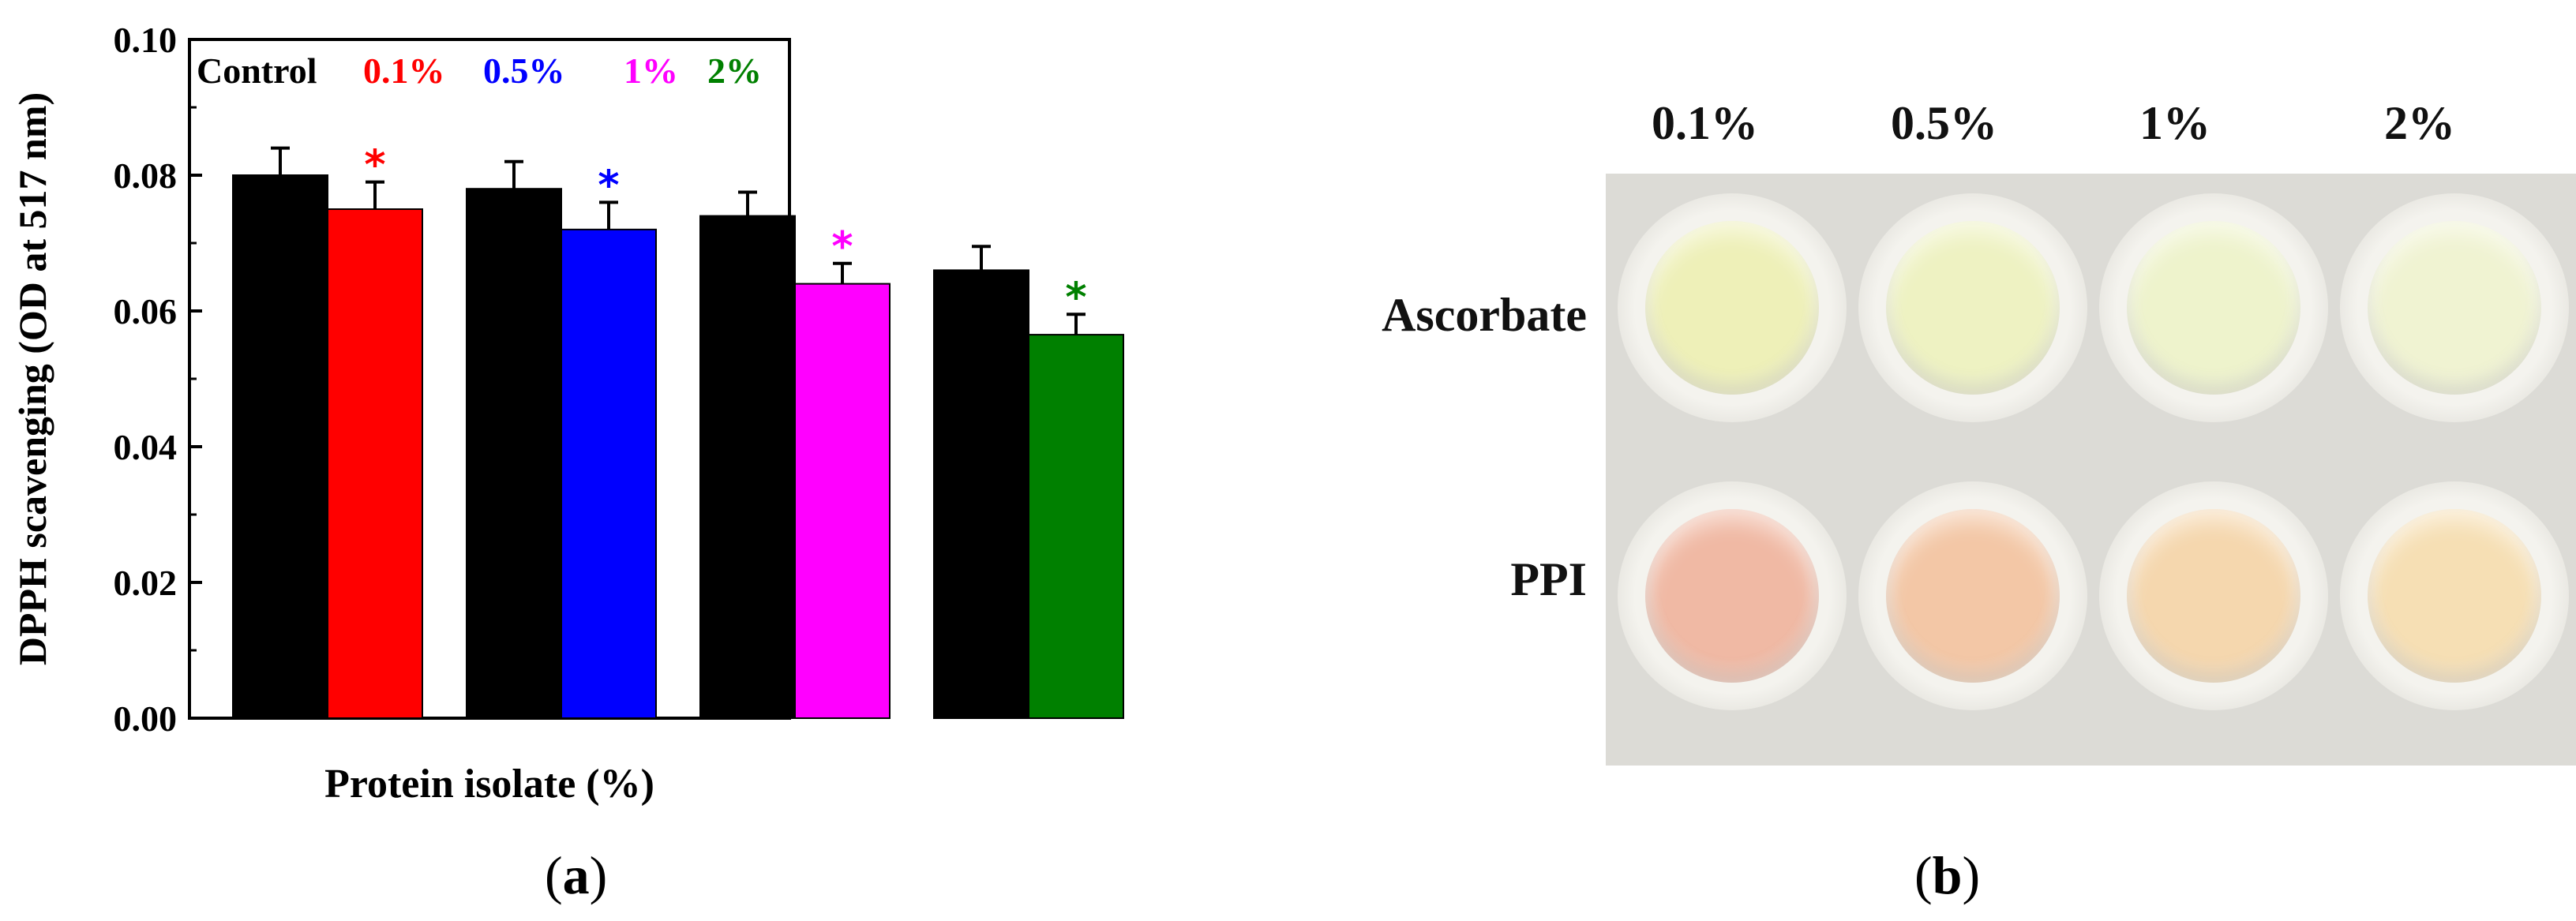  What do you see at coordinates (1705, 123) in the screenshot?
I see `column-label-0-1: 0.1%` at bounding box center [1705, 123].